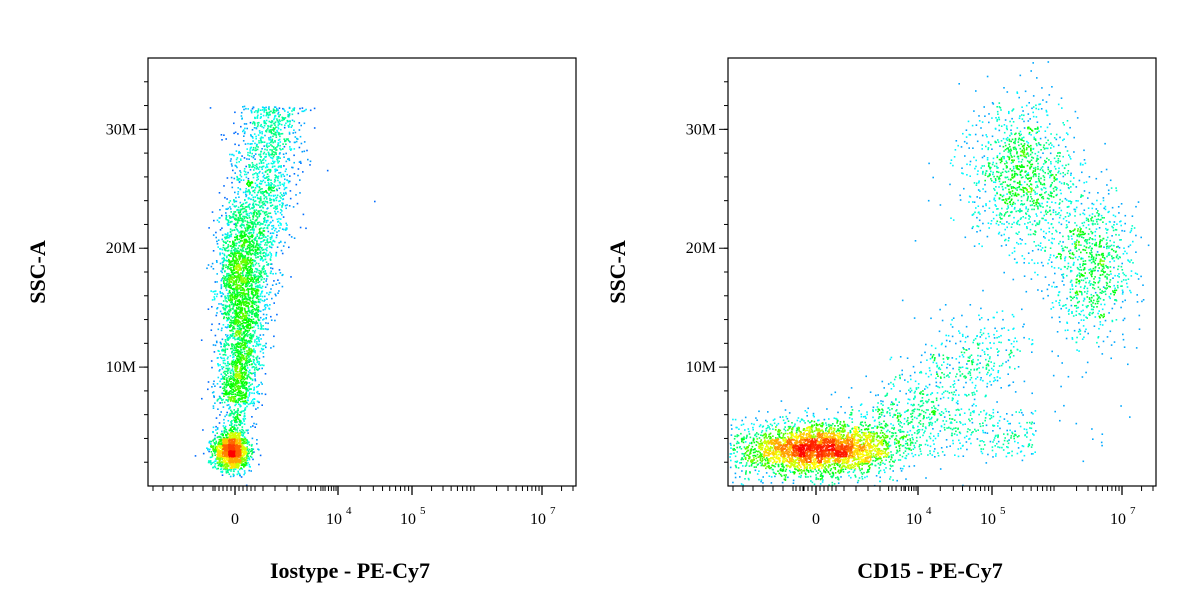  What do you see at coordinates (285, 296) in the screenshot?
I see `event-dots` at bounding box center [285, 296].